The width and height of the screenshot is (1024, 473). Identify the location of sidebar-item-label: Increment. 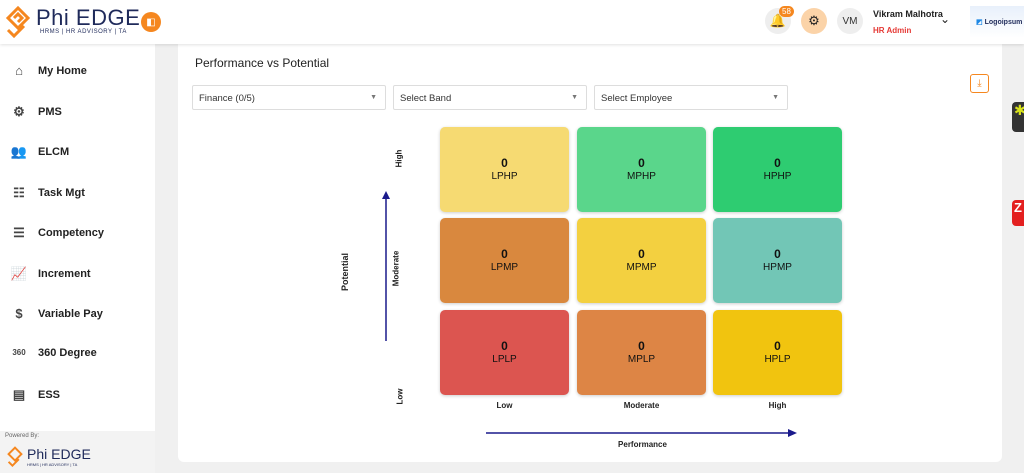
(64, 273).